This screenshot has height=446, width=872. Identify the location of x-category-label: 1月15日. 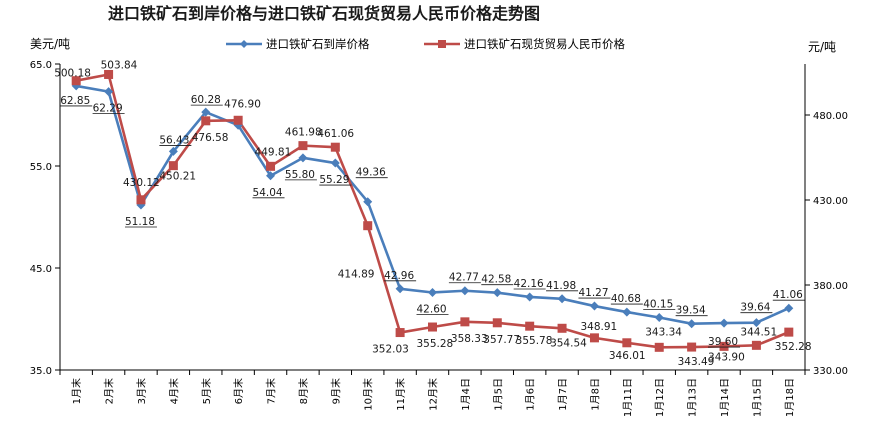
(757, 397).